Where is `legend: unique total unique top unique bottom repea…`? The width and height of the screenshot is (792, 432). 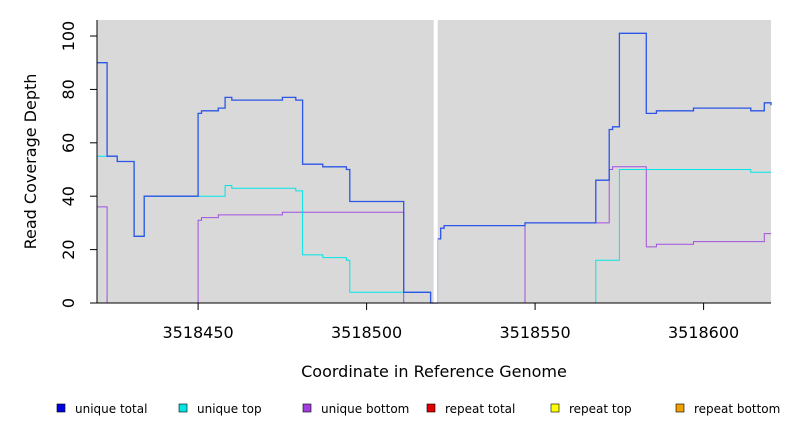
legend: unique total unique top unique bottom repea… is located at coordinates (418, 409).